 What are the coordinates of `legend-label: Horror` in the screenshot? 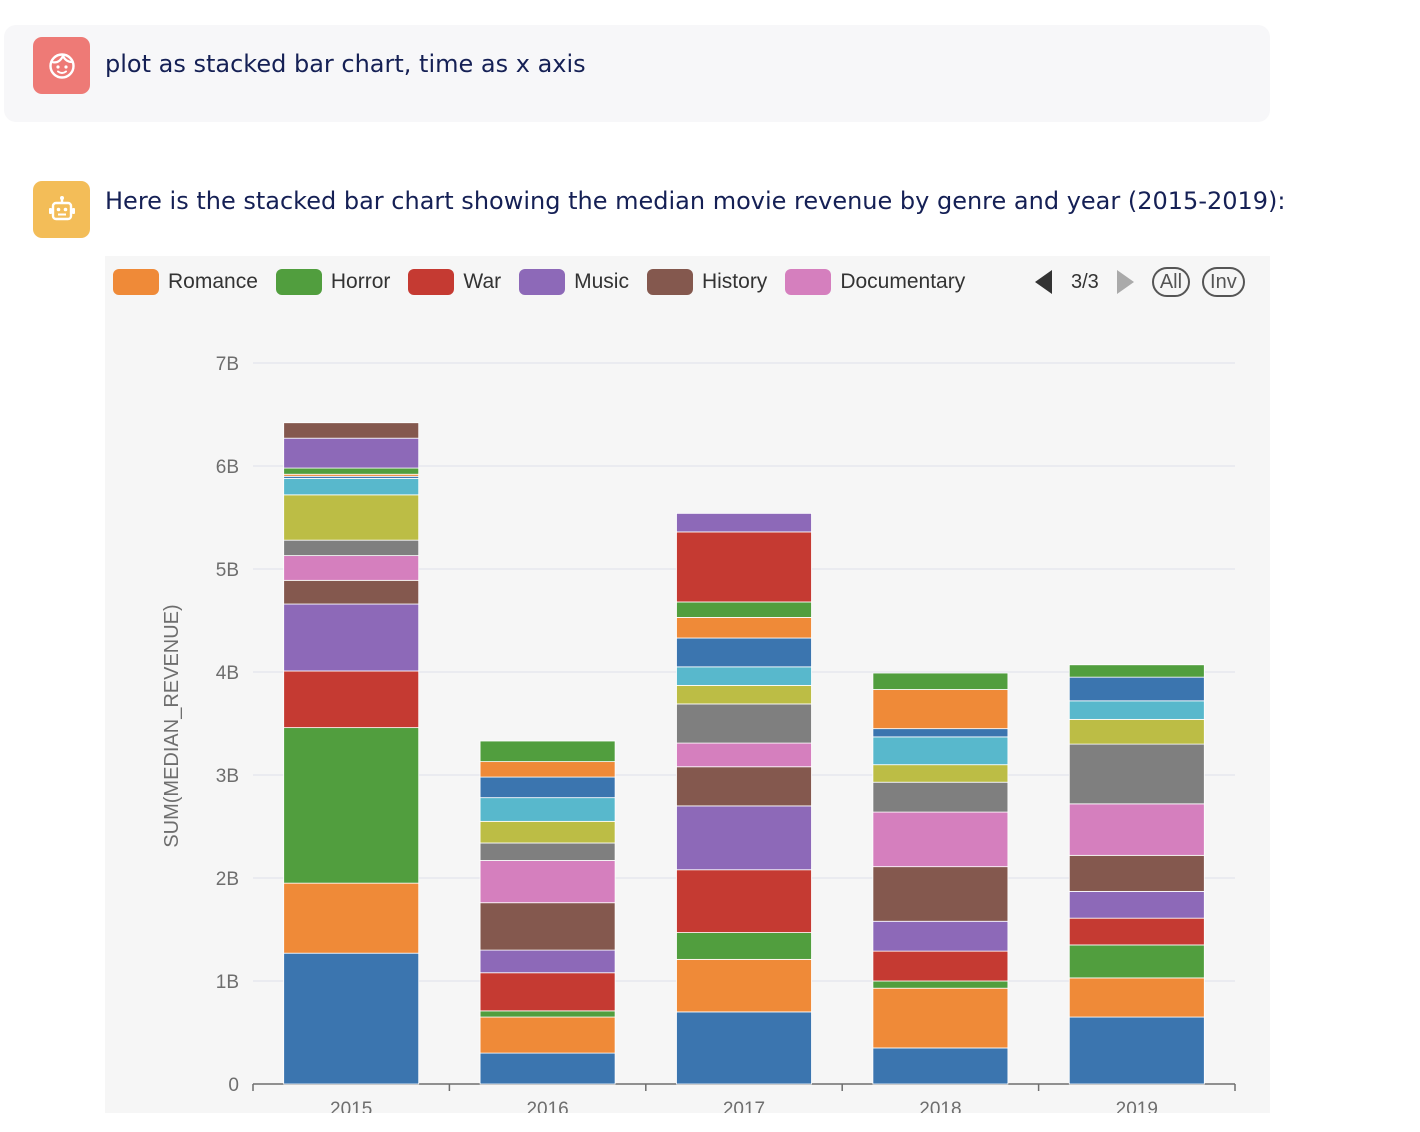 It's located at (360, 281).